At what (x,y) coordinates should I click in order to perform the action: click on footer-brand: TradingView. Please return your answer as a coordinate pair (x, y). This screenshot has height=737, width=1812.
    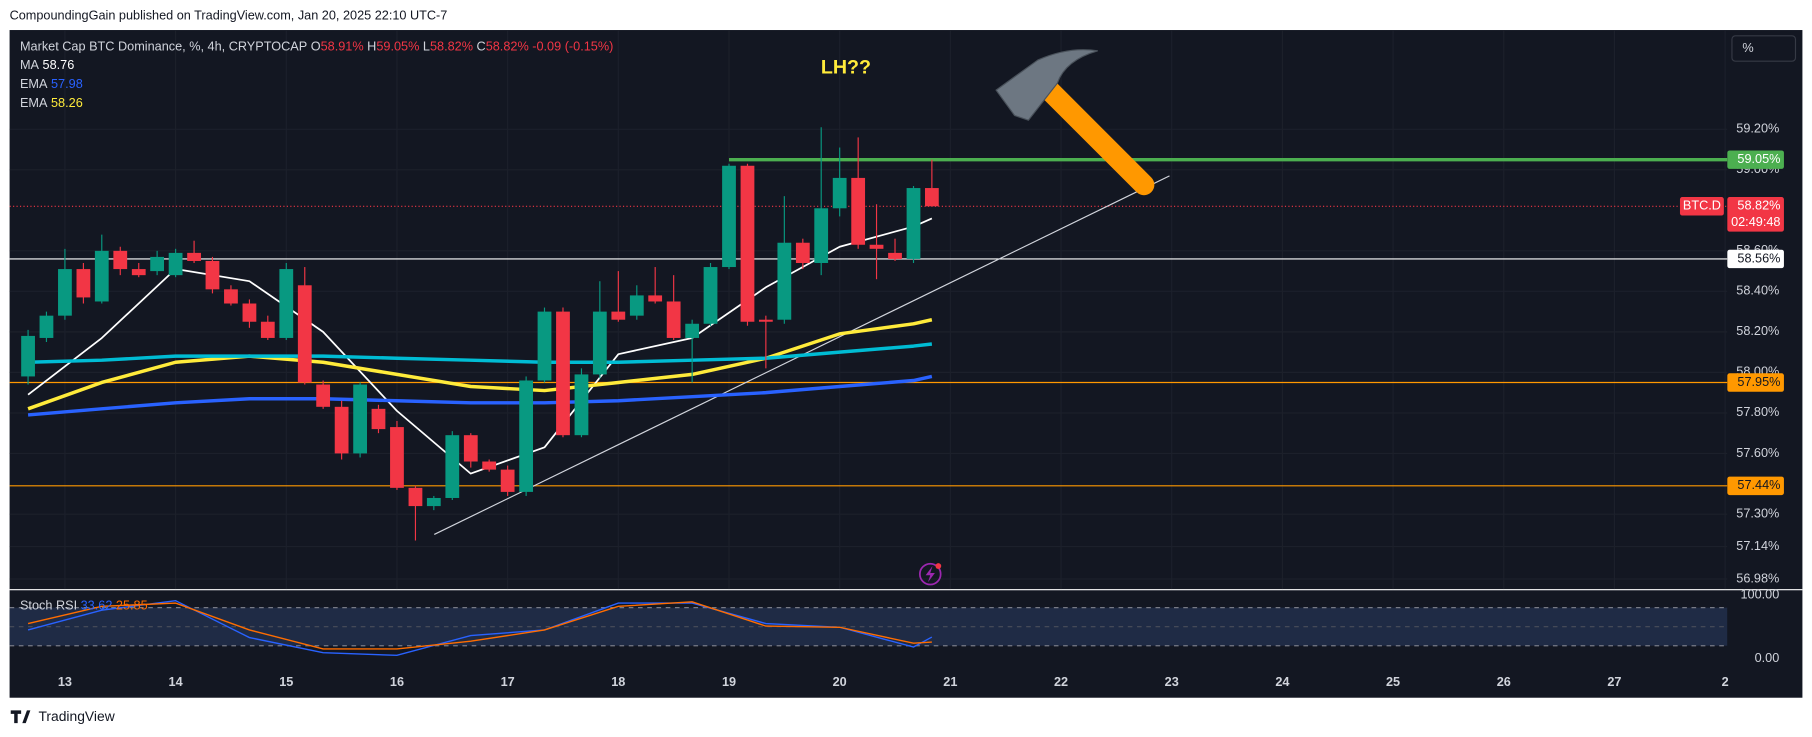
    Looking at the image, I should click on (76, 716).